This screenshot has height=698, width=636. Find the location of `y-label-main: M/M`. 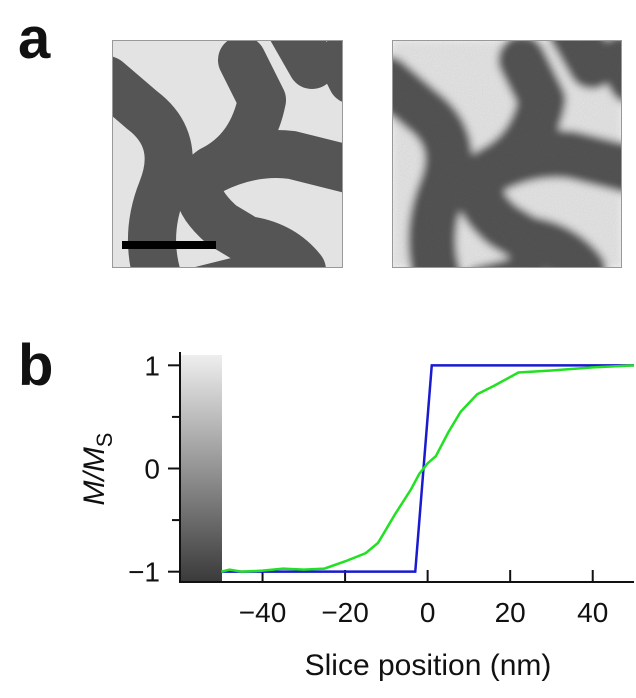

y-label-main: M/M is located at coordinates (94, 476).